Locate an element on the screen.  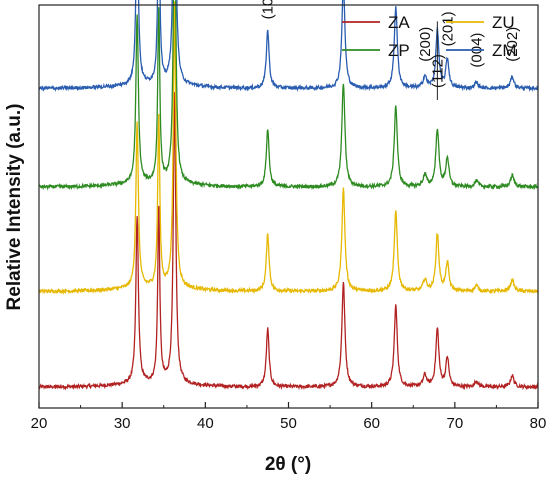
x-tick-label: 60 is located at coordinates (371, 423).